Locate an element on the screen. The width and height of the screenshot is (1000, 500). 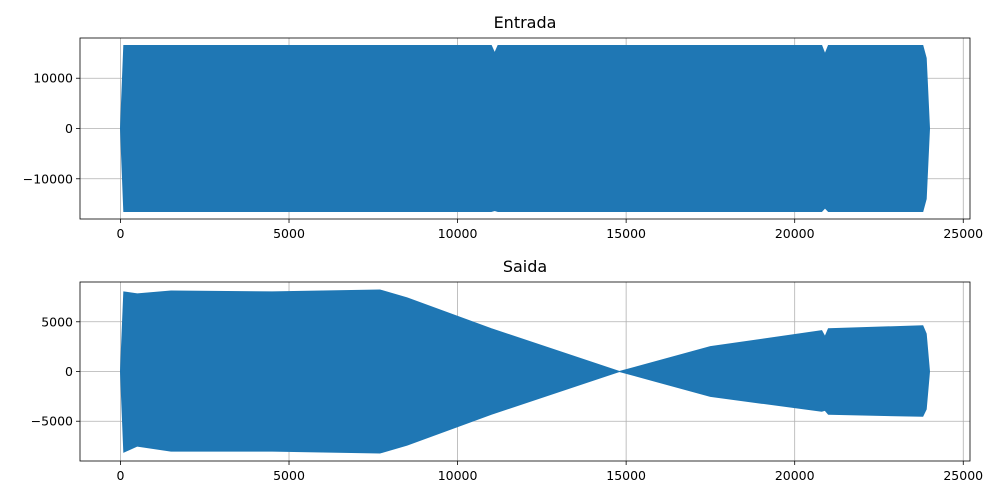
chart-title: Entrada is located at coordinates (525, 22).